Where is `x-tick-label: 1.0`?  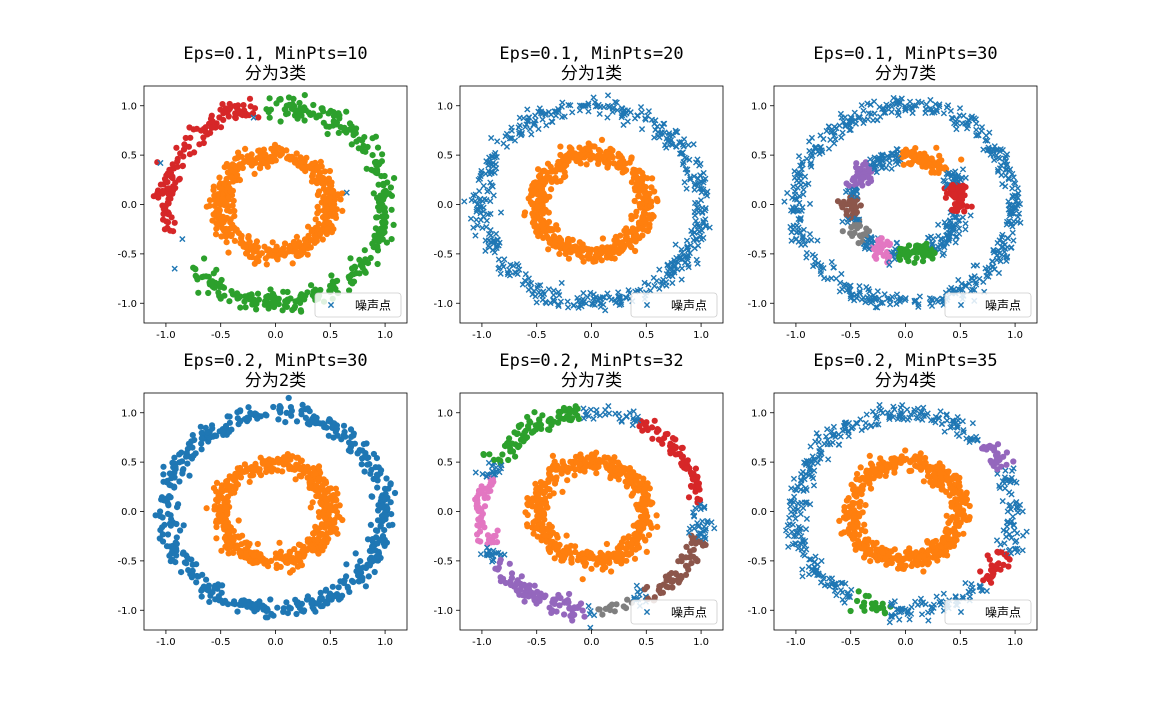
x-tick-label: 1.0 is located at coordinates (1015, 335).